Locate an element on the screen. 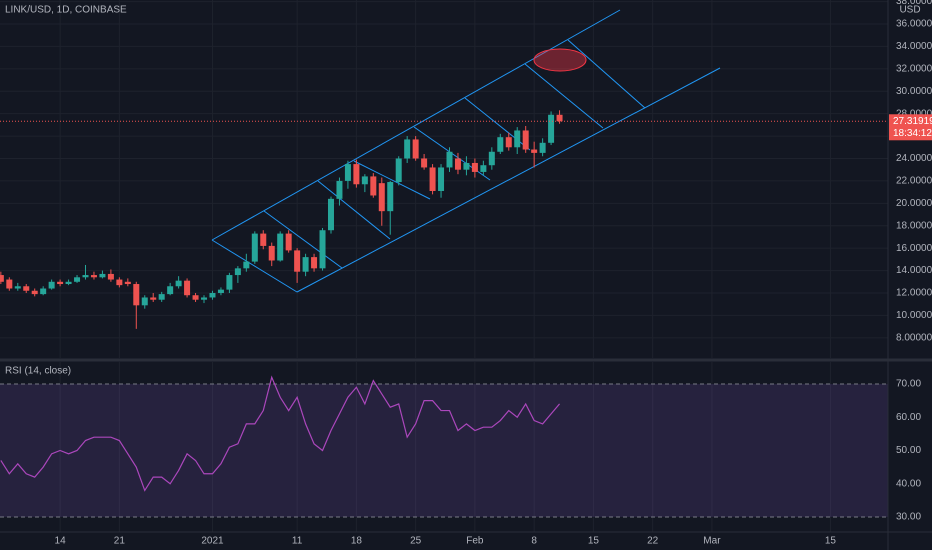  y-unit: USD is located at coordinates (909, 10).